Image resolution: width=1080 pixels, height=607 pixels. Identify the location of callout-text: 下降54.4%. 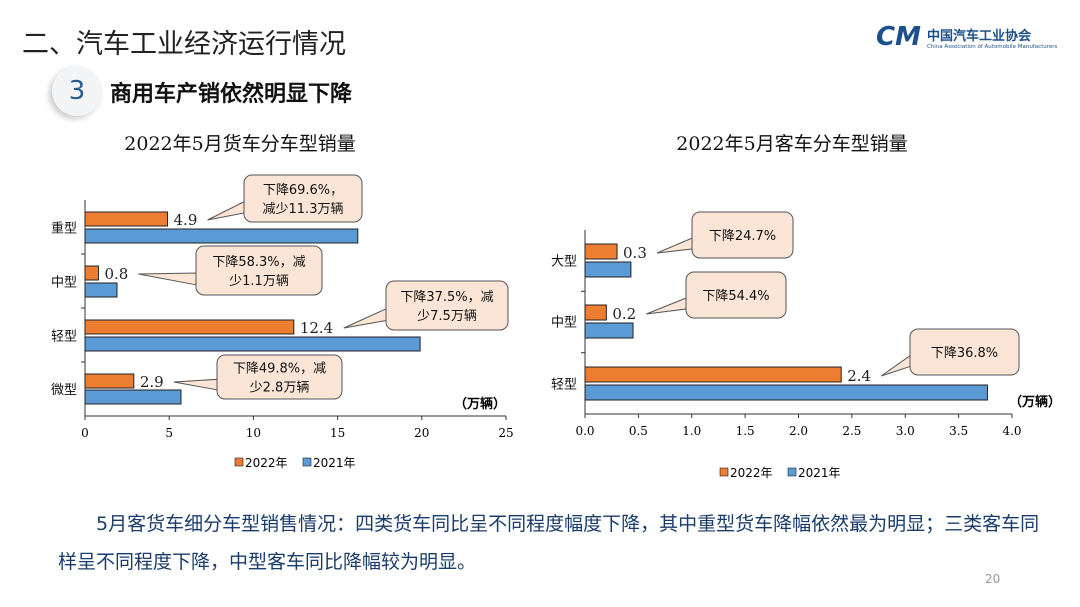
(735, 296).